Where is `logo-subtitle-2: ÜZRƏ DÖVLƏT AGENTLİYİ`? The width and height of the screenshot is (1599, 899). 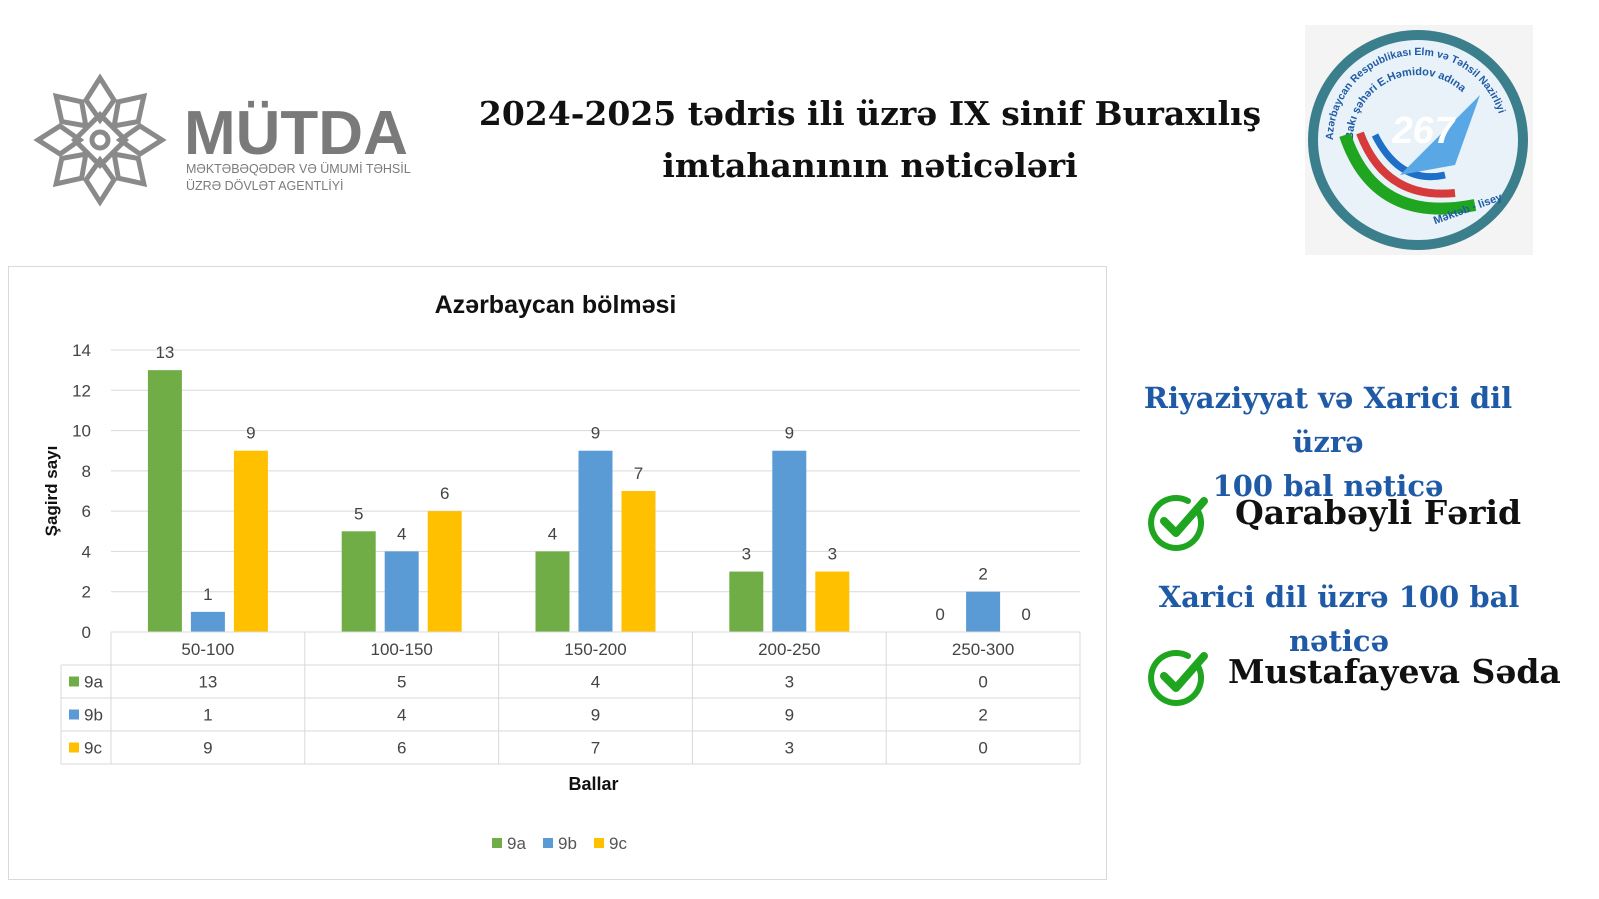
logo-subtitle-2: ÜZRƏ DÖVLƏT AGENTLİYİ is located at coordinates (265, 186).